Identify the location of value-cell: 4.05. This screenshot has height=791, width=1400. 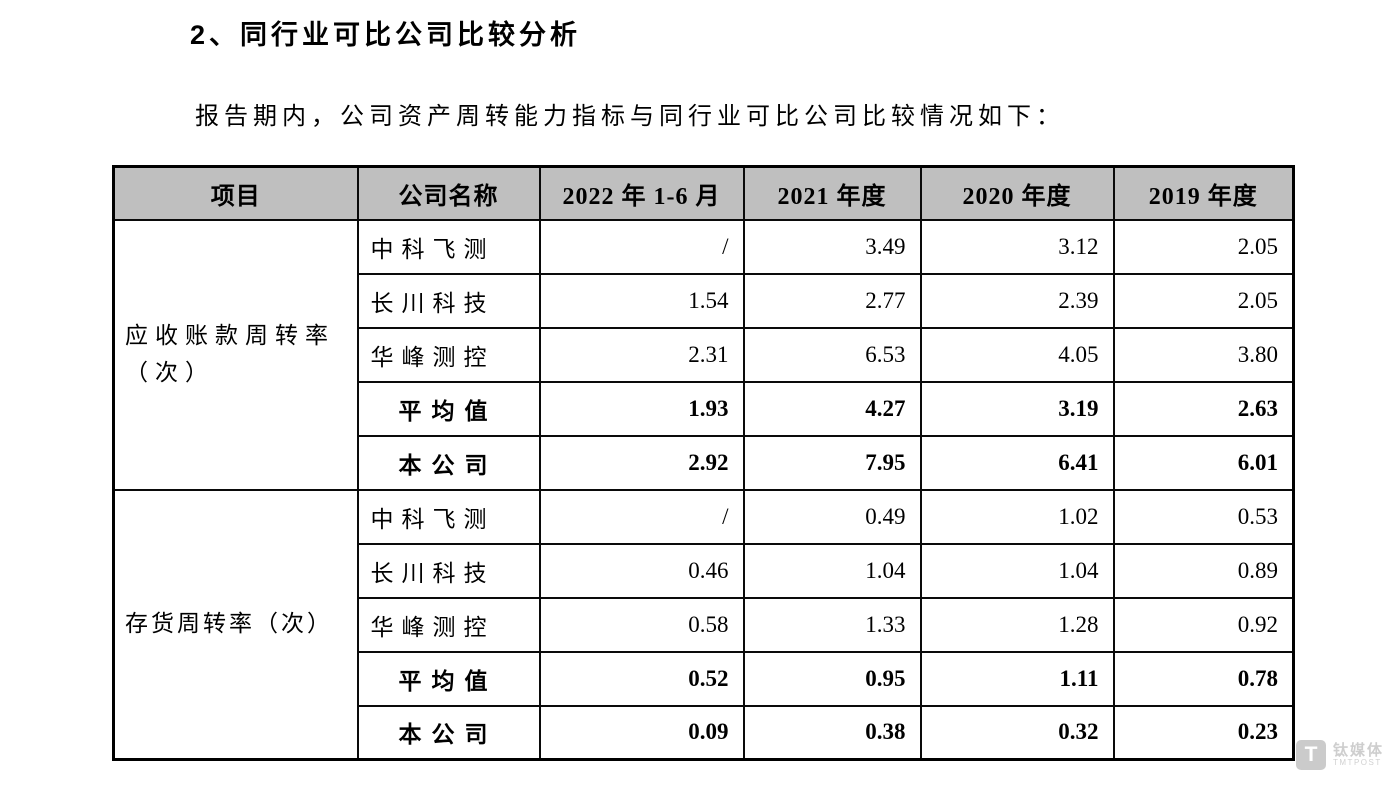
(1017, 354).